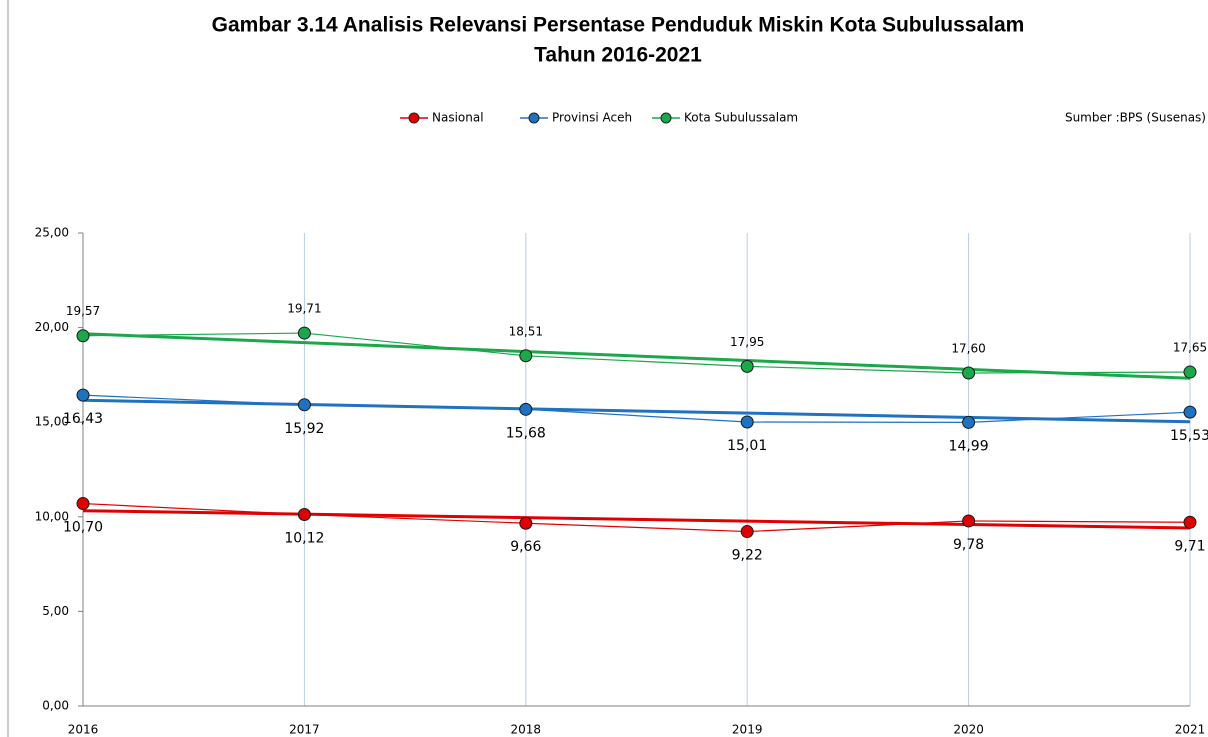 This screenshot has height=737, width=1208. What do you see at coordinates (747, 556) in the screenshot?
I see `data-label: 9,22` at bounding box center [747, 556].